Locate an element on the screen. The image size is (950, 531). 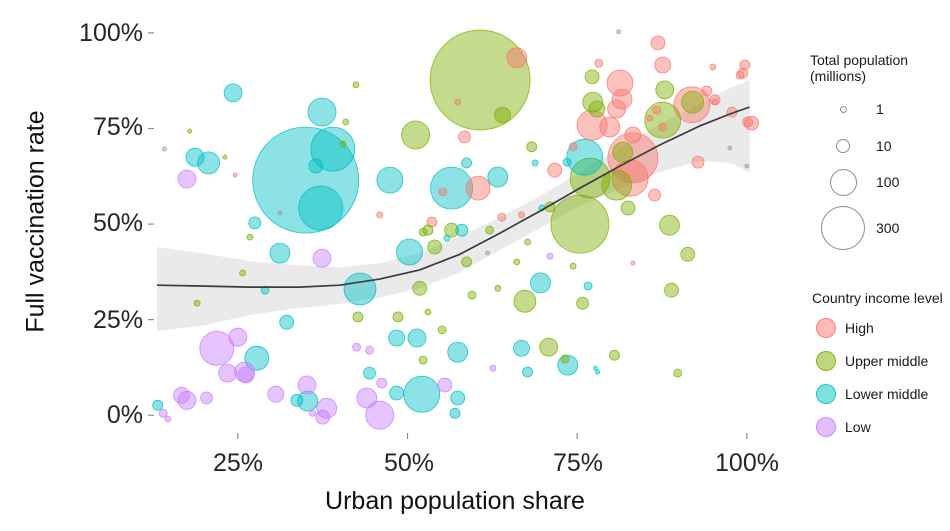
legend-label-lower-middle: Lower middle is located at coordinates (887, 394).